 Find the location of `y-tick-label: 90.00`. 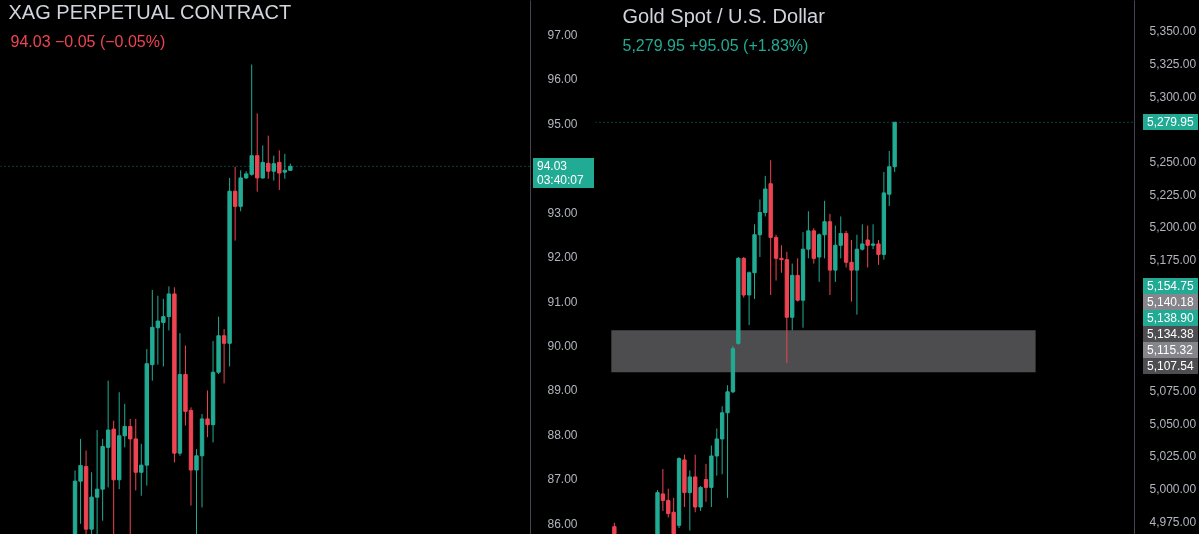

y-tick-label: 90.00 is located at coordinates (562, 346).